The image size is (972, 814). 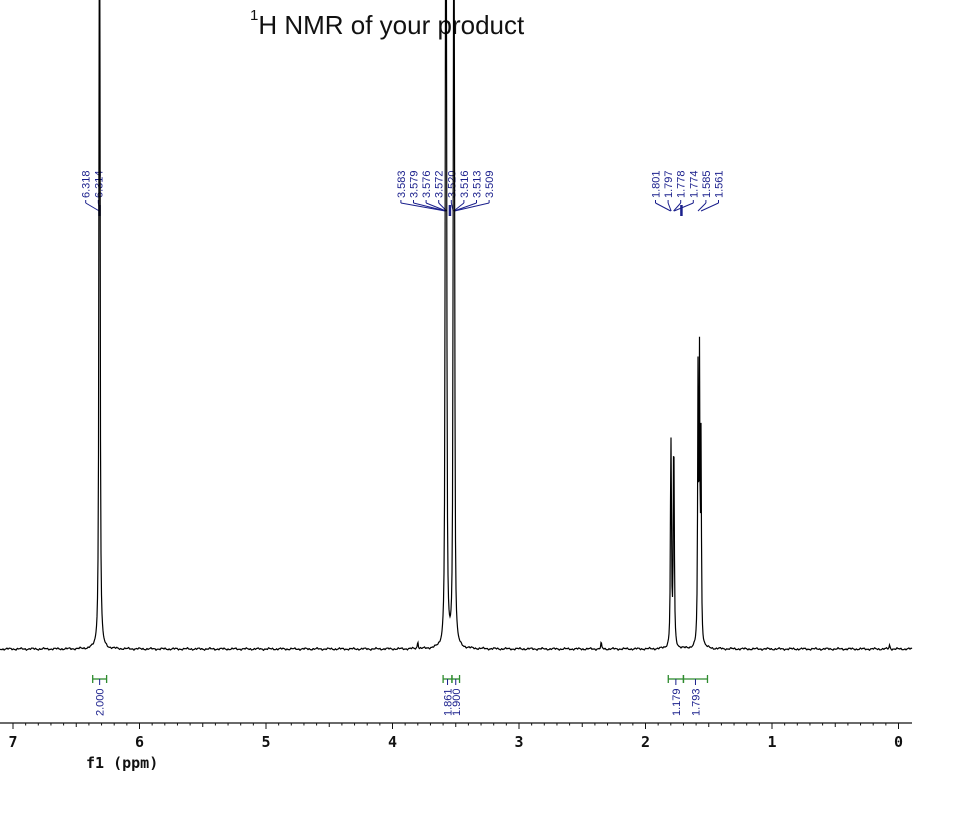 What do you see at coordinates (139, 742) in the screenshot?
I see `x-tick-label: 6` at bounding box center [139, 742].